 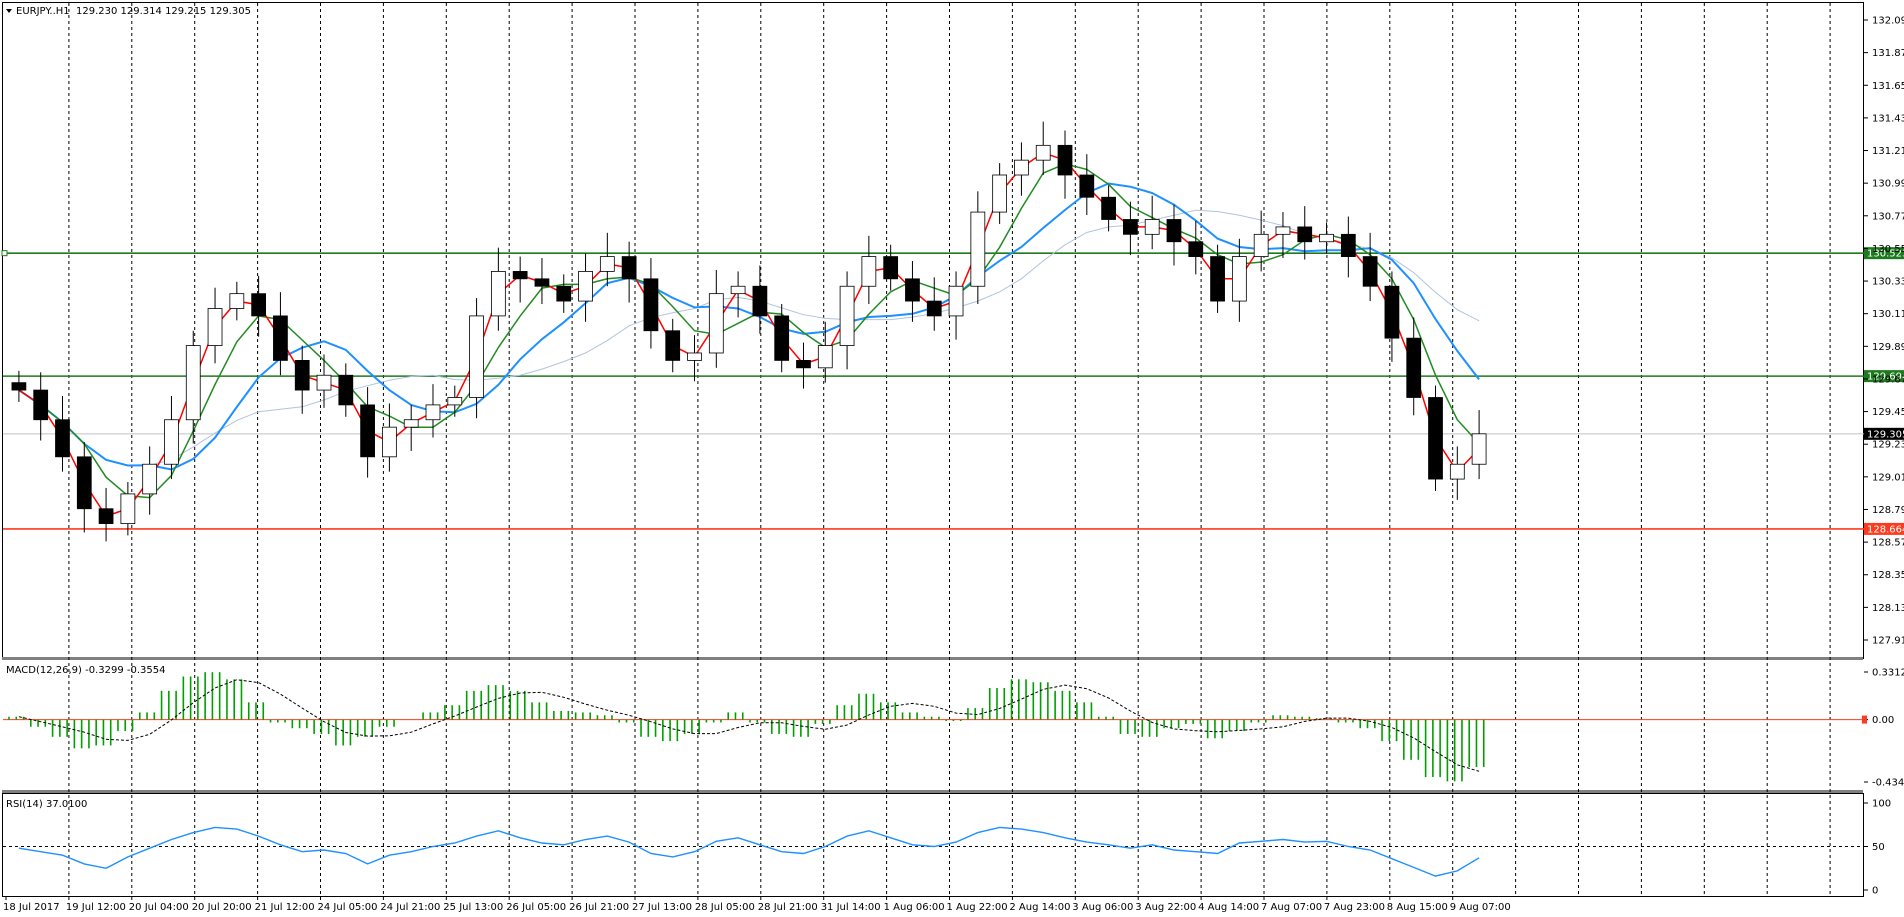 I want to click on price-tick-label: 131.655, so click(x=1888, y=86).